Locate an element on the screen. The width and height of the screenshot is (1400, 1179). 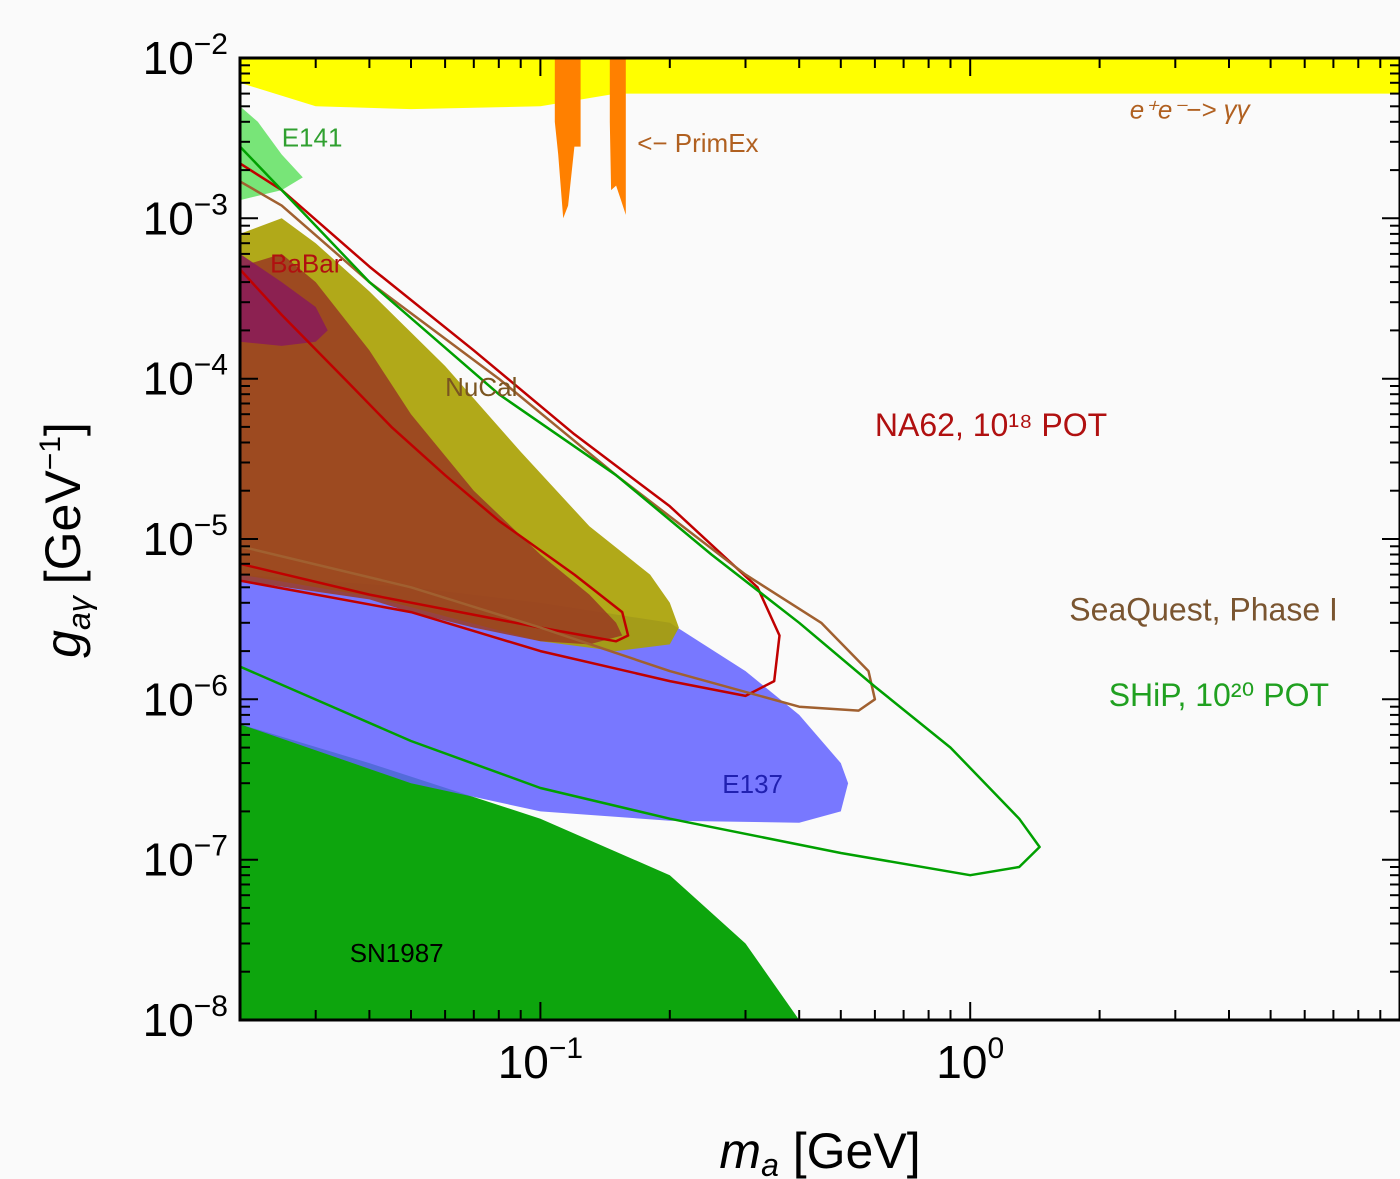
x-axis-label: ma [GeV] is located at coordinates (819, 1151).